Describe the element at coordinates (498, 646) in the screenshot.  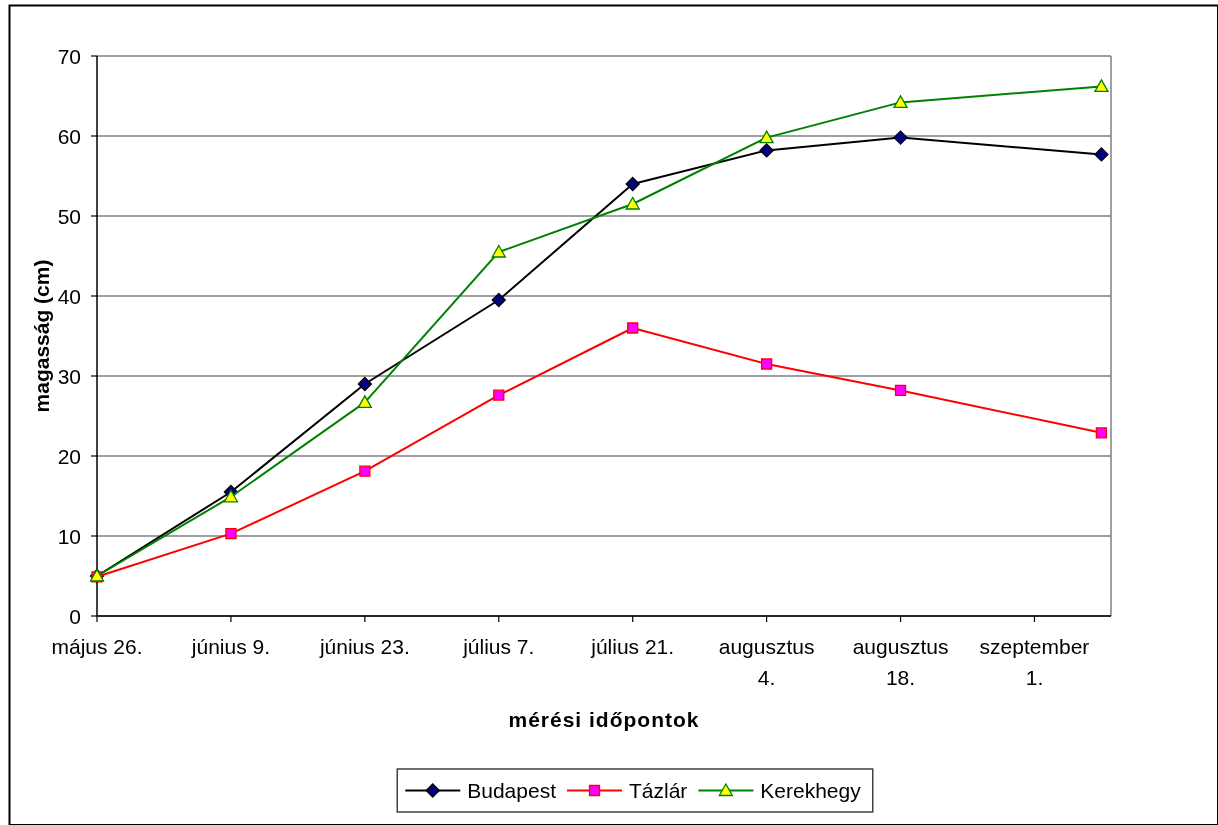
I see `x-tick-label: július 7.` at that location.